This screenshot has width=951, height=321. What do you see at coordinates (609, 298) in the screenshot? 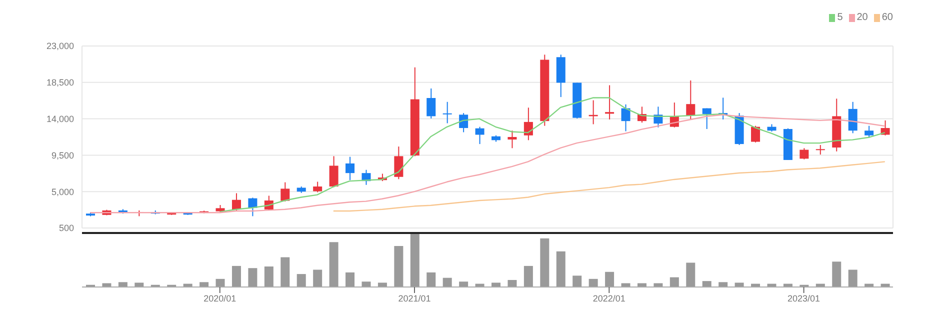
I see `x-tick-label: 2022/01` at bounding box center [609, 298].